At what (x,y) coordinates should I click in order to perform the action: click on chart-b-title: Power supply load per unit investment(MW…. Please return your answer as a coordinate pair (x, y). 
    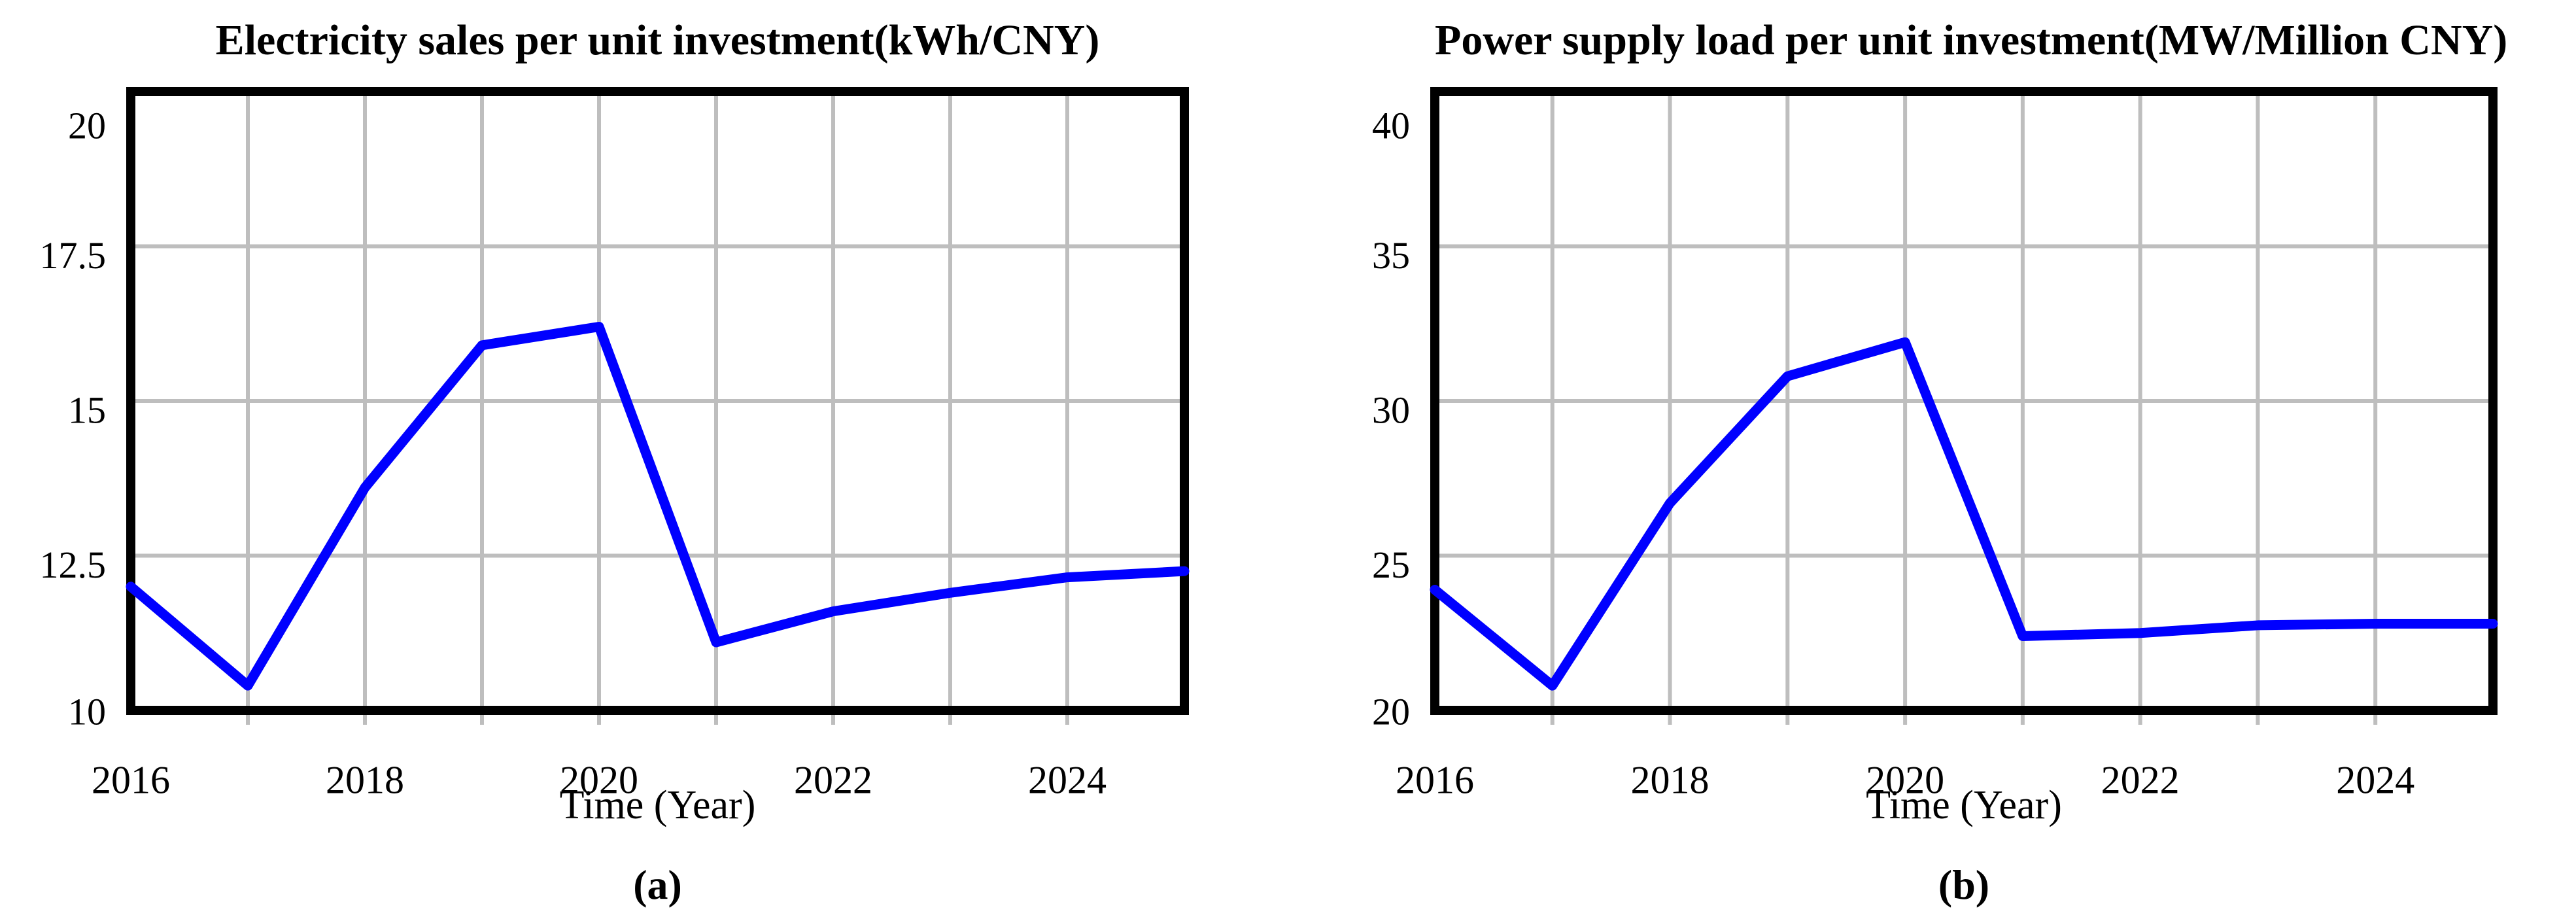
    Looking at the image, I should click on (1972, 40).